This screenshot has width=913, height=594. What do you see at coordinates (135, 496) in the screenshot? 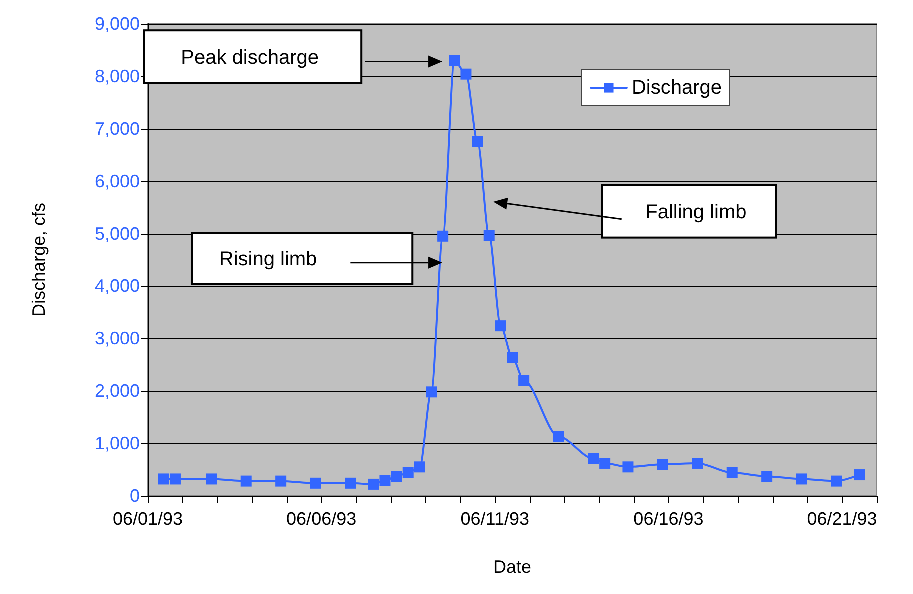
I see `y-tick-label: 0` at bounding box center [135, 496].